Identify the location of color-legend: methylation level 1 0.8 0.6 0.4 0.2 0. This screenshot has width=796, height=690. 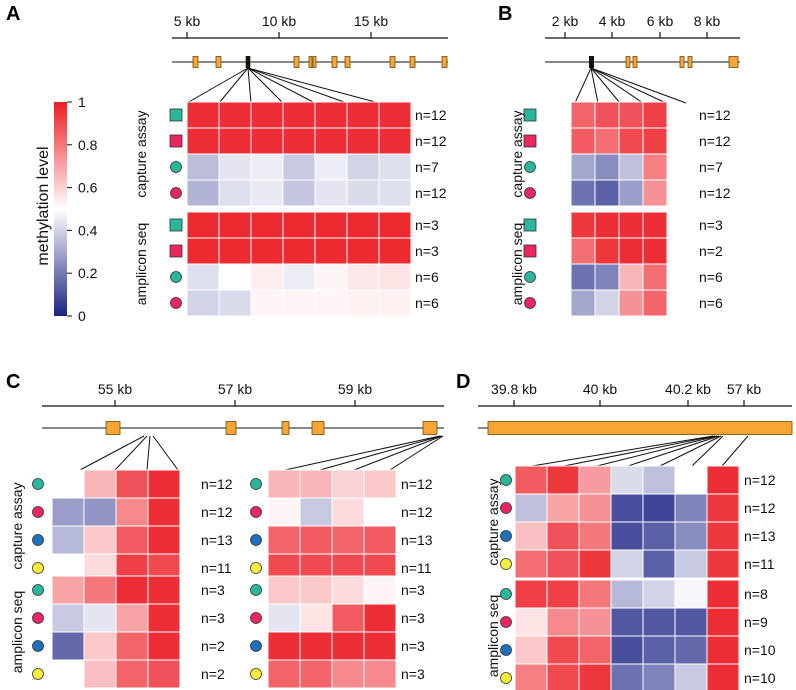
(66, 209).